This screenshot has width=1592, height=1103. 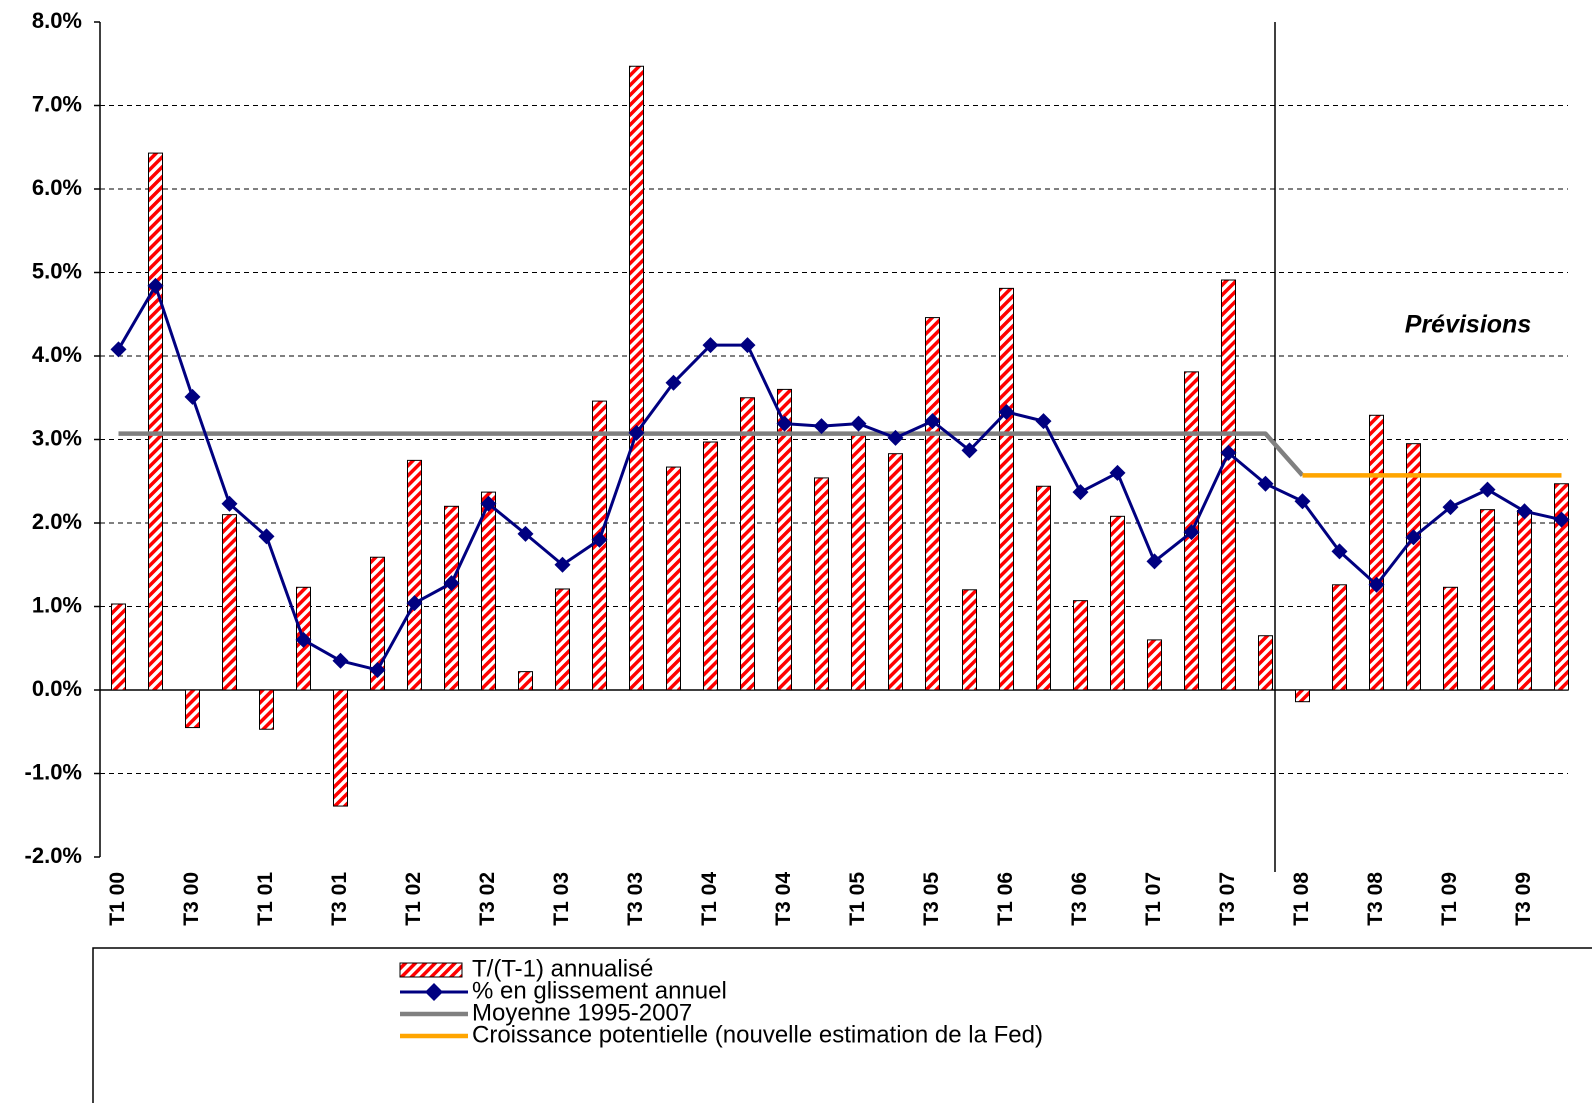 I want to click on legend-label: % en glissement annuel, so click(x=599, y=990).